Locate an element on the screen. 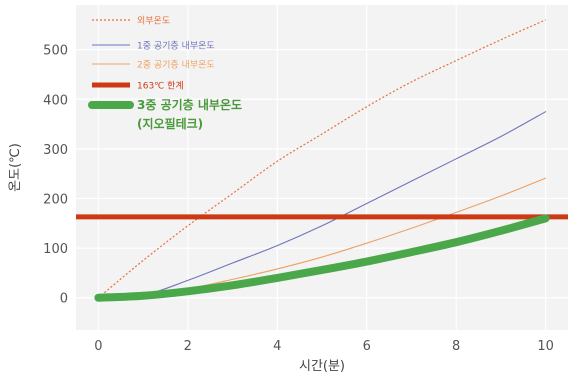 The width and height of the screenshot is (574, 376). y-tick-label: 100 is located at coordinates (55, 249).